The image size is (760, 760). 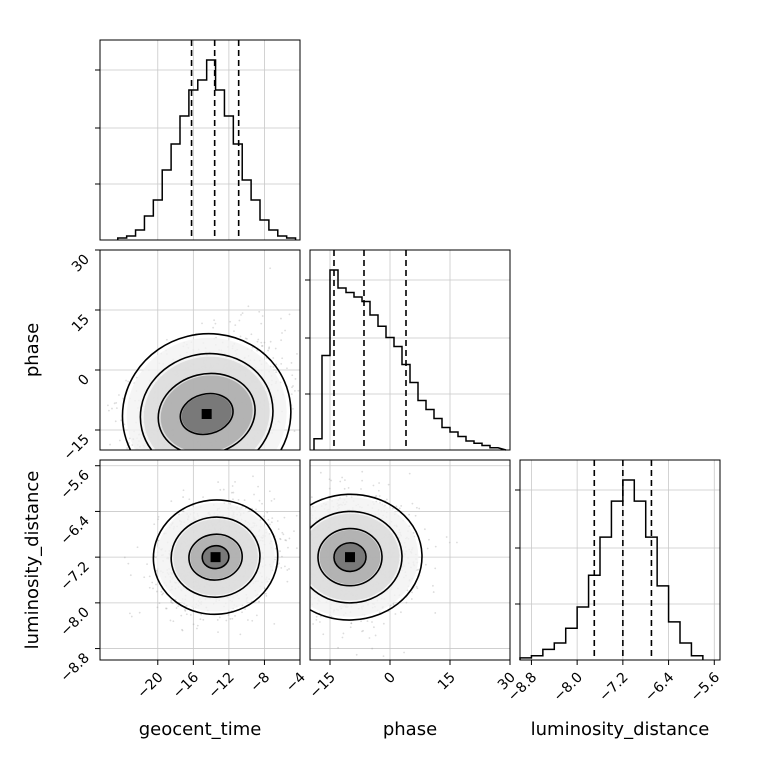 What do you see at coordinates (150, 686) in the screenshot?
I see `x-tick-label-geocent_time: −20` at bounding box center [150, 686].